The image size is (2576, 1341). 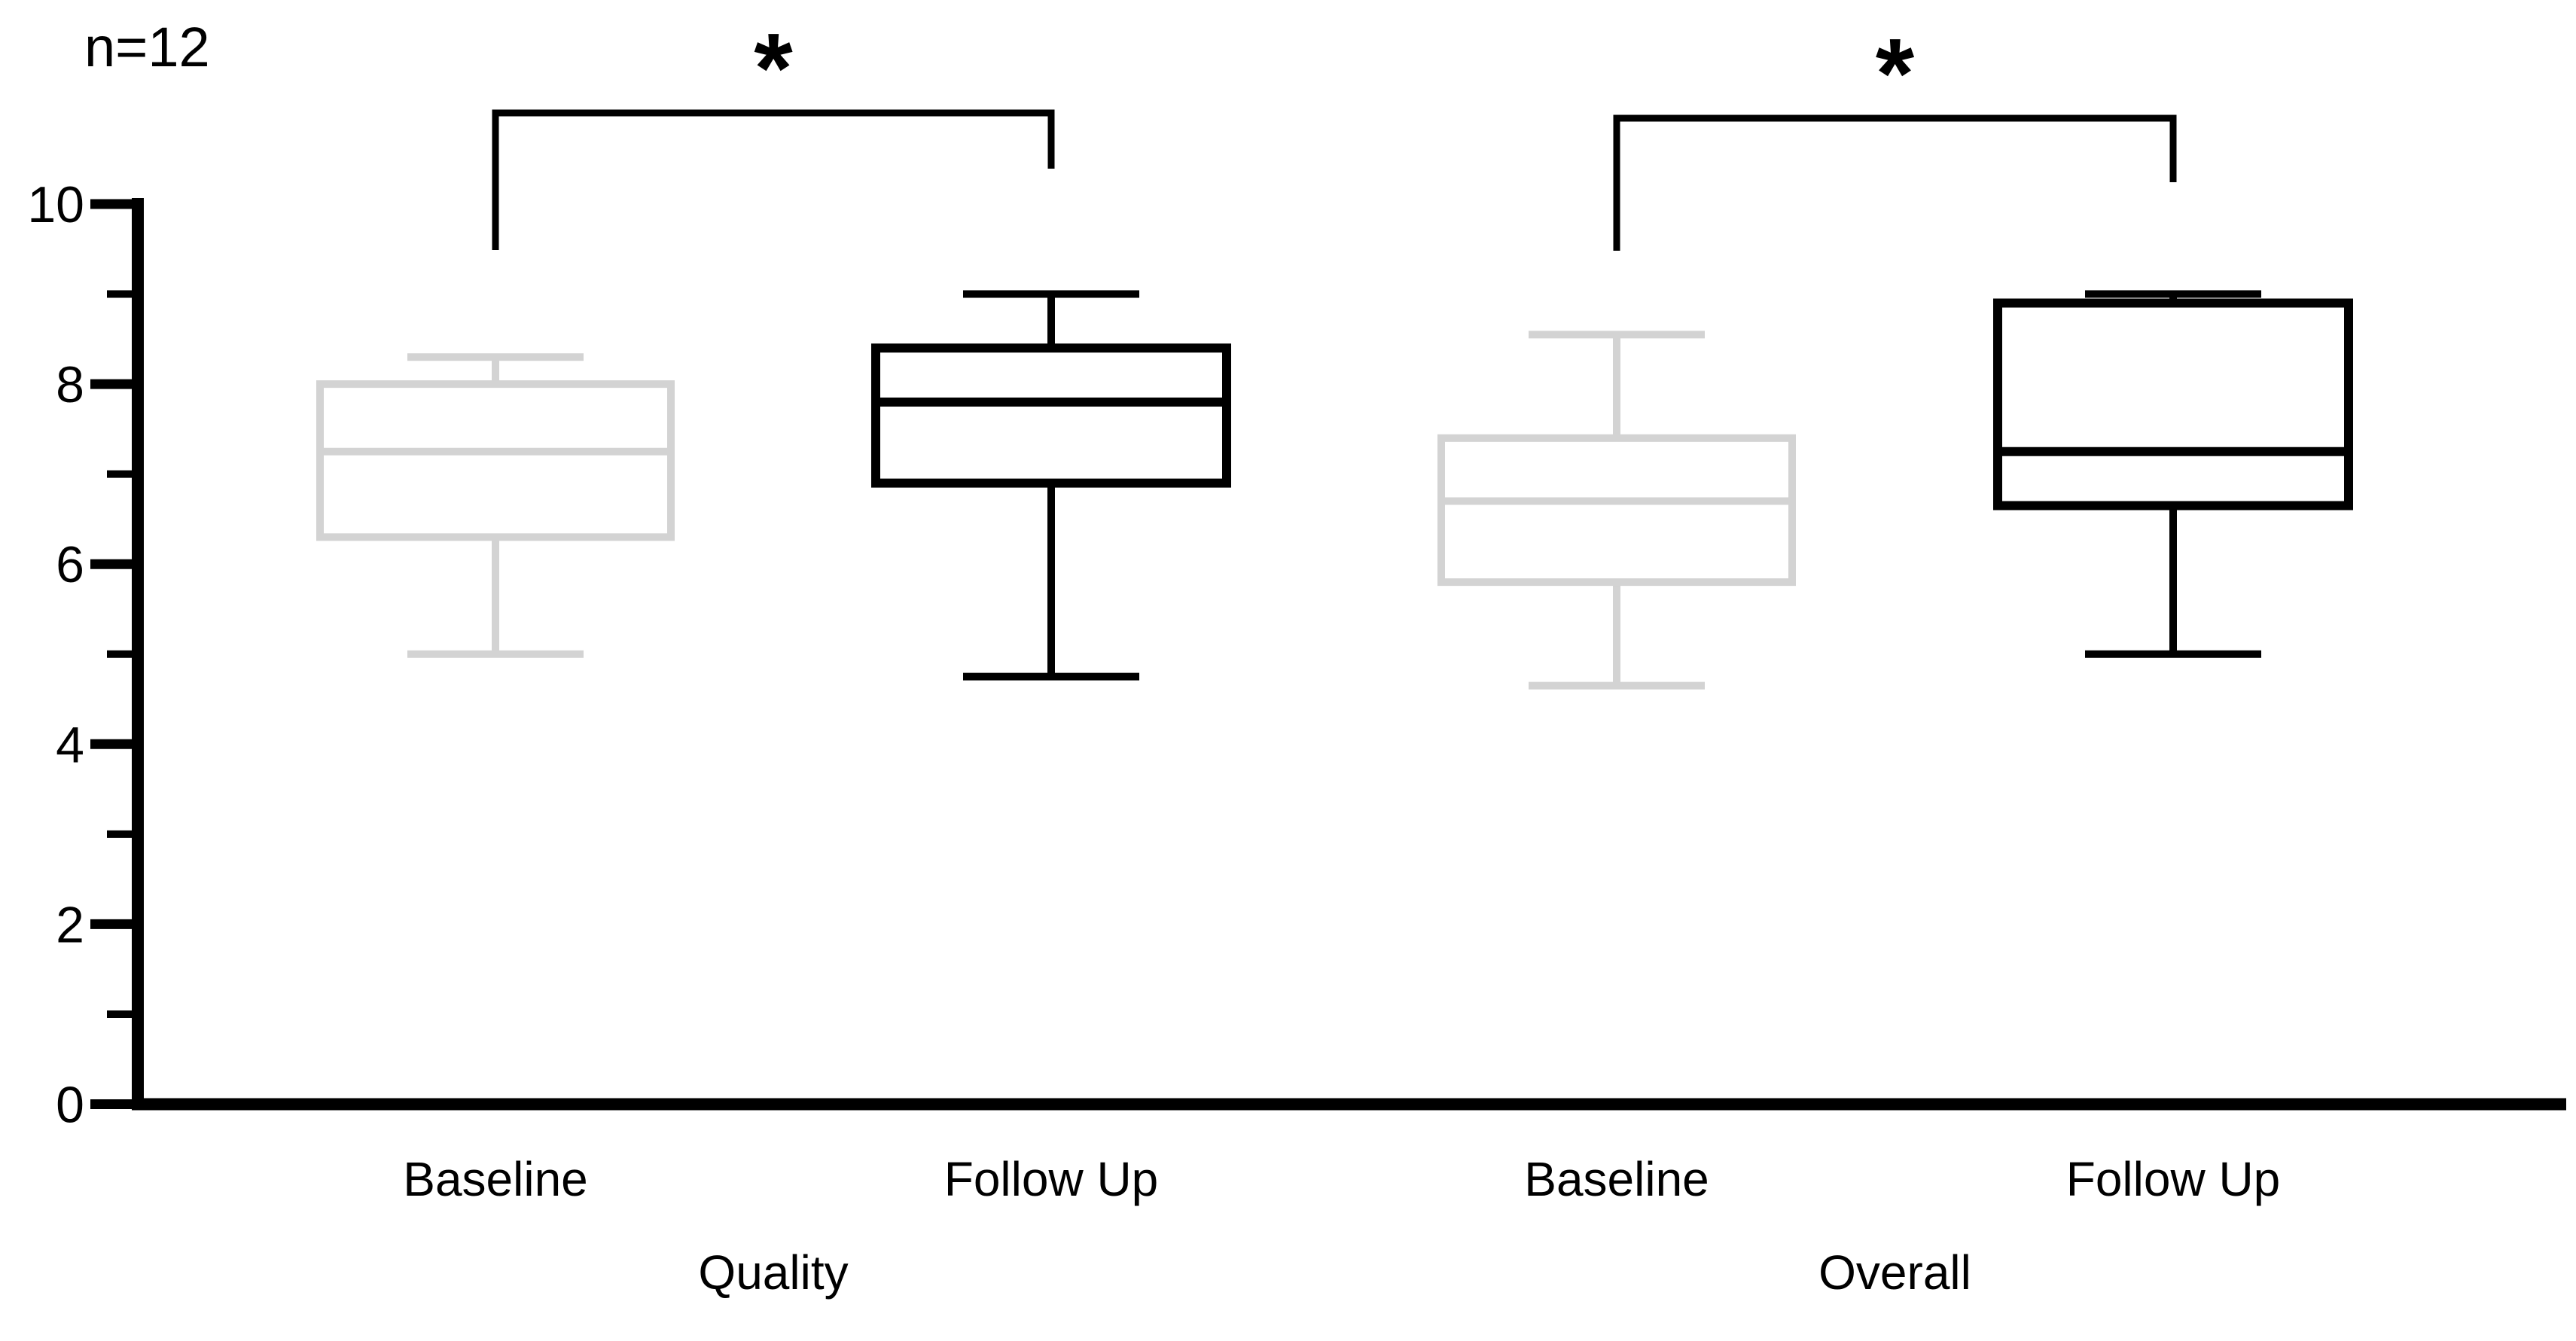 What do you see at coordinates (70, 384) in the screenshot?
I see `ytick-label-8: 8` at bounding box center [70, 384].